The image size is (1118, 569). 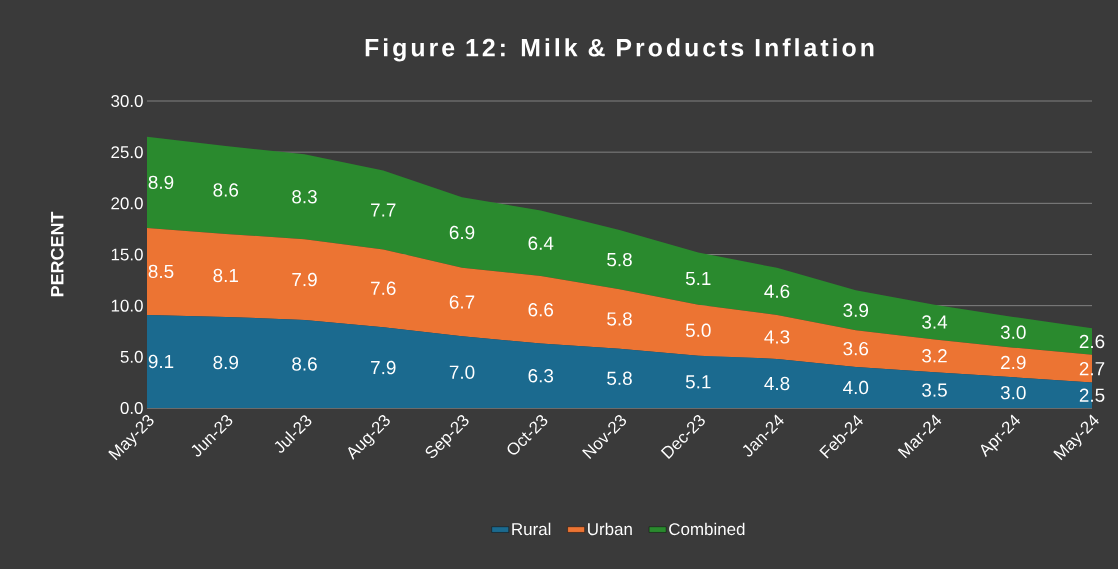 I want to click on y-tick-label: 5.0, so click(x=131, y=356).